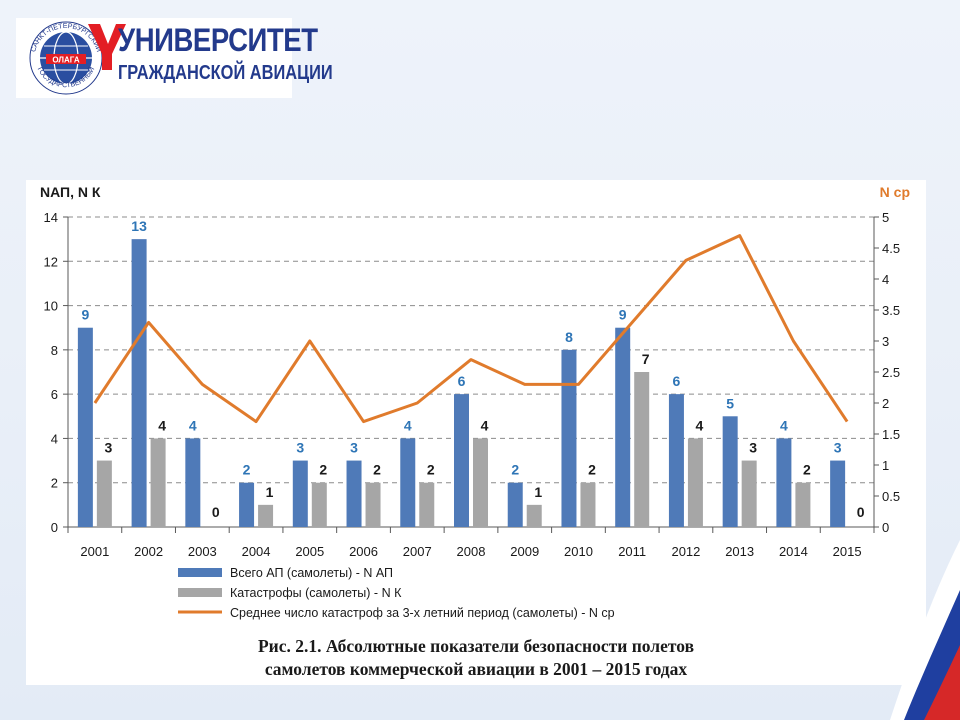 This screenshot has width=960, height=720. What do you see at coordinates (256, 551) in the screenshot?
I see `x-tick-label: 2004` at bounding box center [256, 551].